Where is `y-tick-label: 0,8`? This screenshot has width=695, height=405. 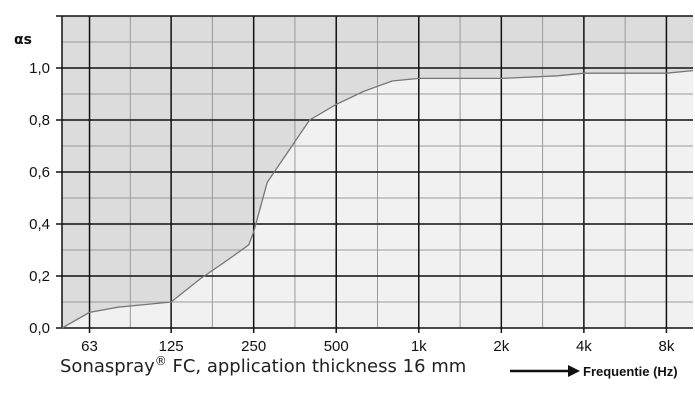 y-tick-label: 0,8 is located at coordinates (39, 120).